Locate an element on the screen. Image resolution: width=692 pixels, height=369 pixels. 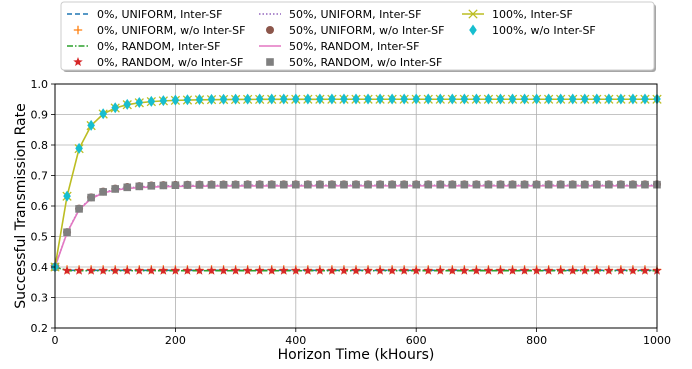
legend-entry: 100%, Inter-SF is located at coordinates (517, 14).